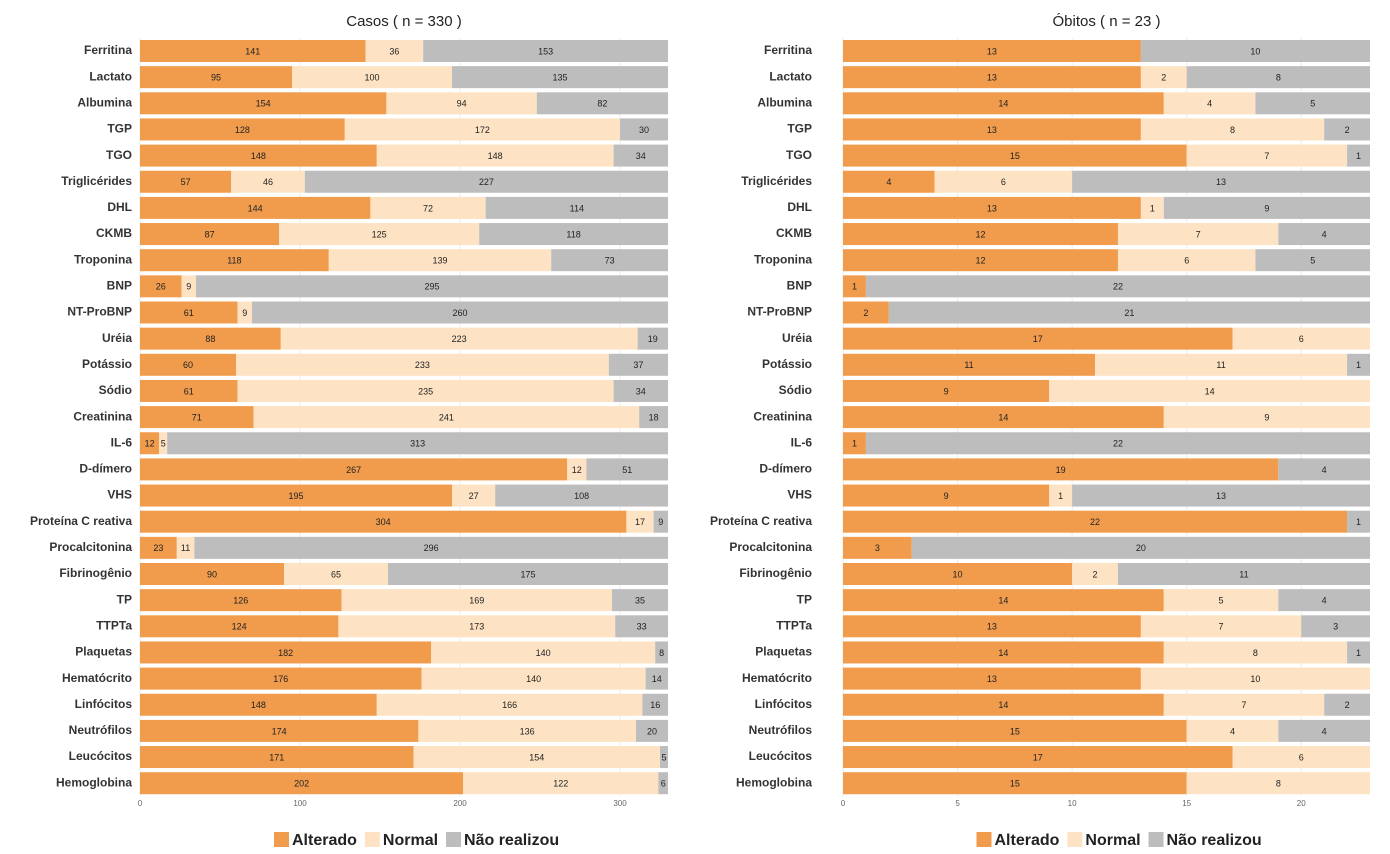  I want to click on category-label: TGO, so click(799, 155).